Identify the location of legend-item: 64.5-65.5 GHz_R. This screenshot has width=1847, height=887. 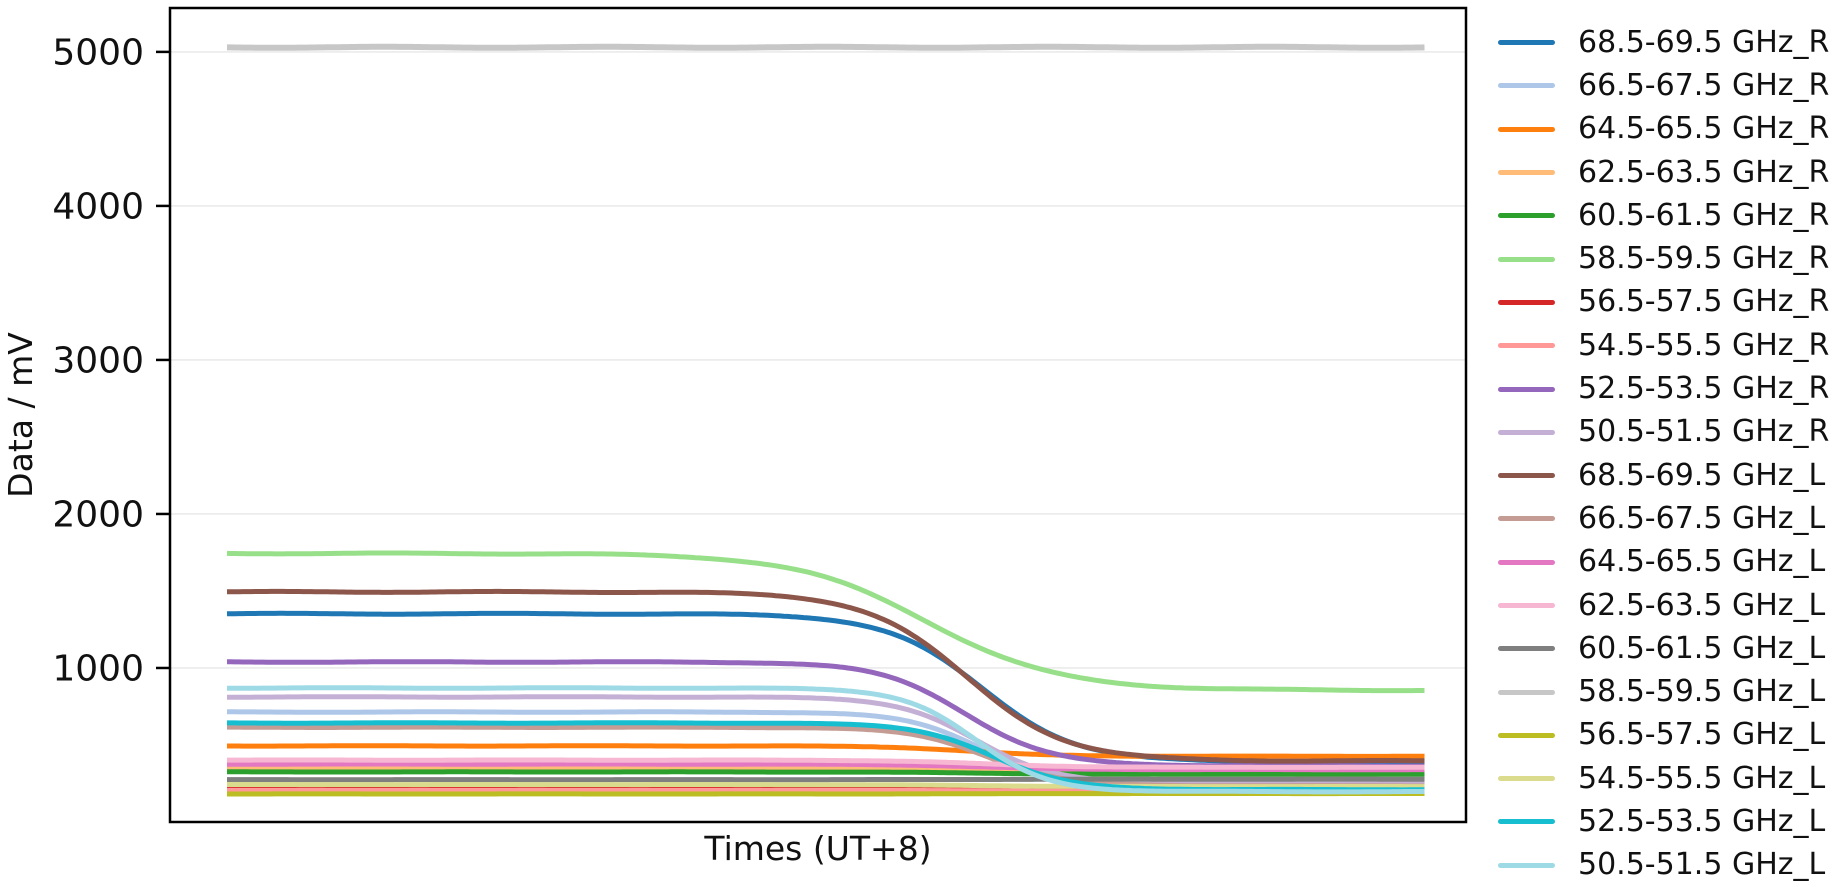
(1670, 129).